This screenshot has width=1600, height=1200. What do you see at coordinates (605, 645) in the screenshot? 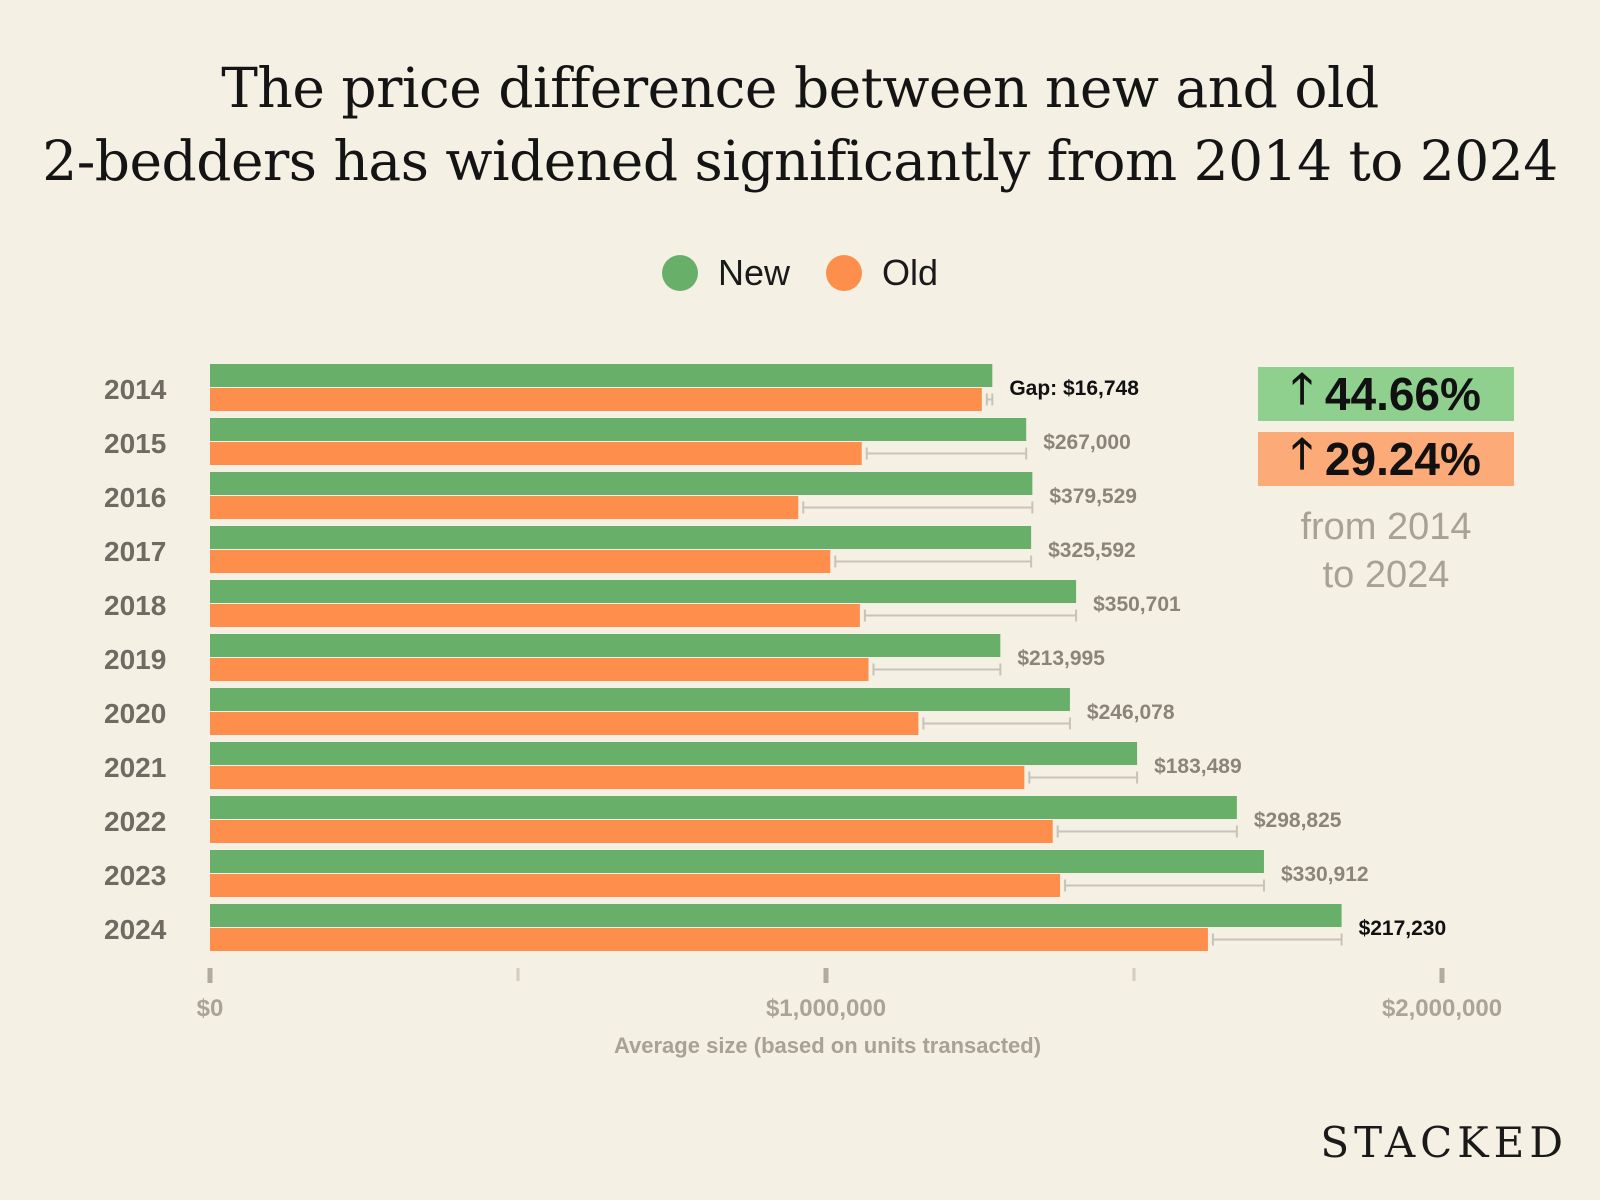
I see `bar-new-2019` at bounding box center [605, 645].